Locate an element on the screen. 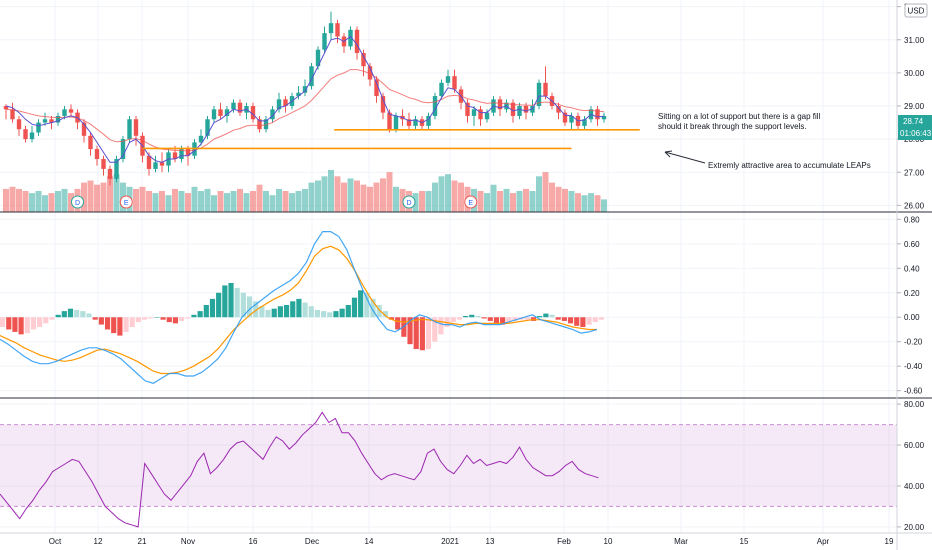  currency-badge is located at coordinates (916, 10).